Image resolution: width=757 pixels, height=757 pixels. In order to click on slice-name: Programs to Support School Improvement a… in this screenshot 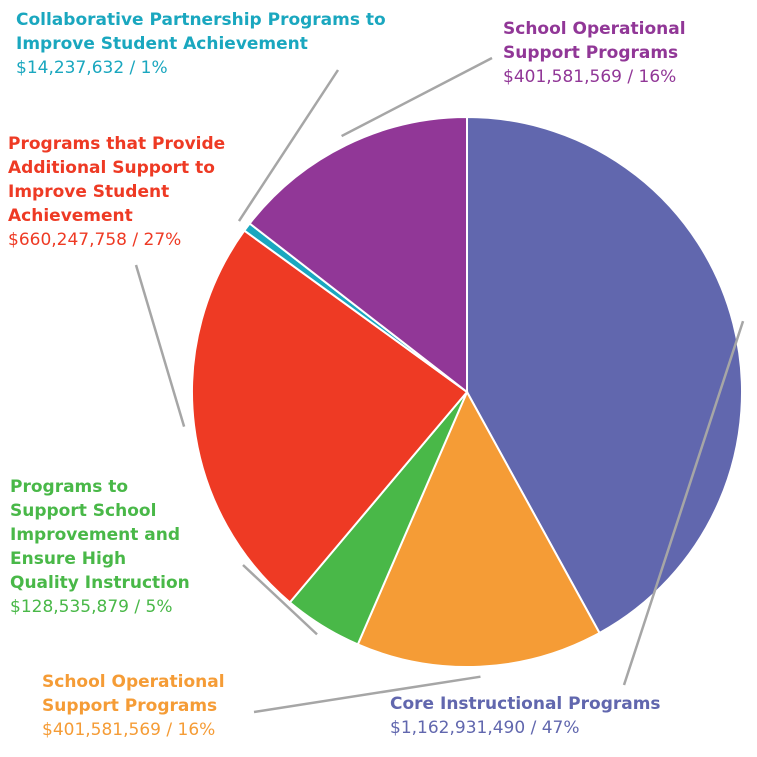, I will do `click(100, 535)`.